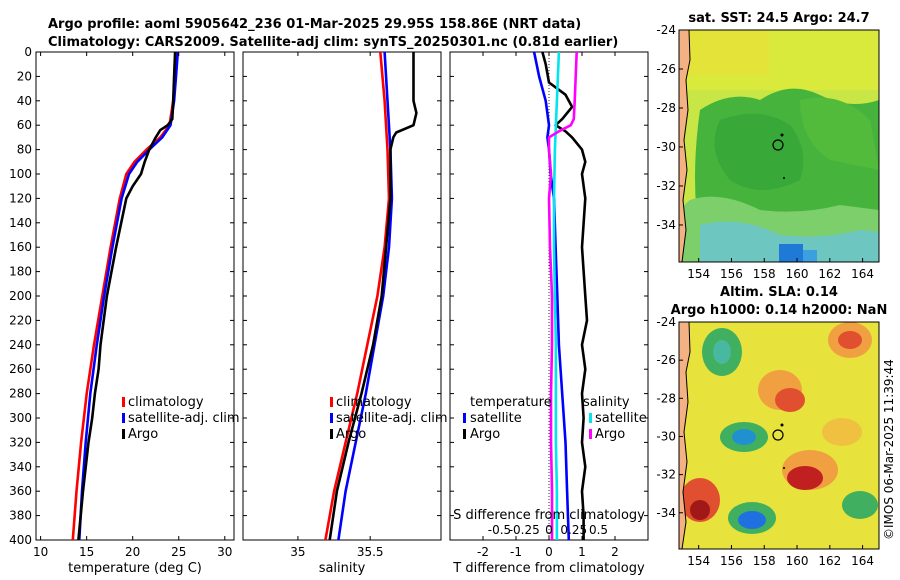 The width and height of the screenshot is (900, 580). Describe the element at coordinates (20, 467) in the screenshot. I see `depth-tick-label: 340` at that location.